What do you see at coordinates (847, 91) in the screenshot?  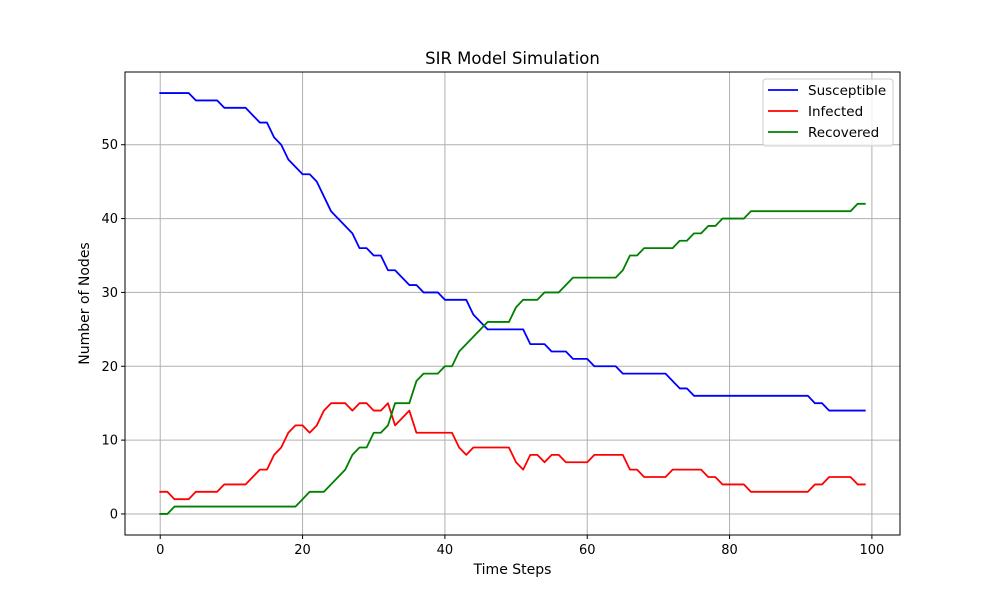 I see `legend-label-susceptible: Susceptible` at bounding box center [847, 91].